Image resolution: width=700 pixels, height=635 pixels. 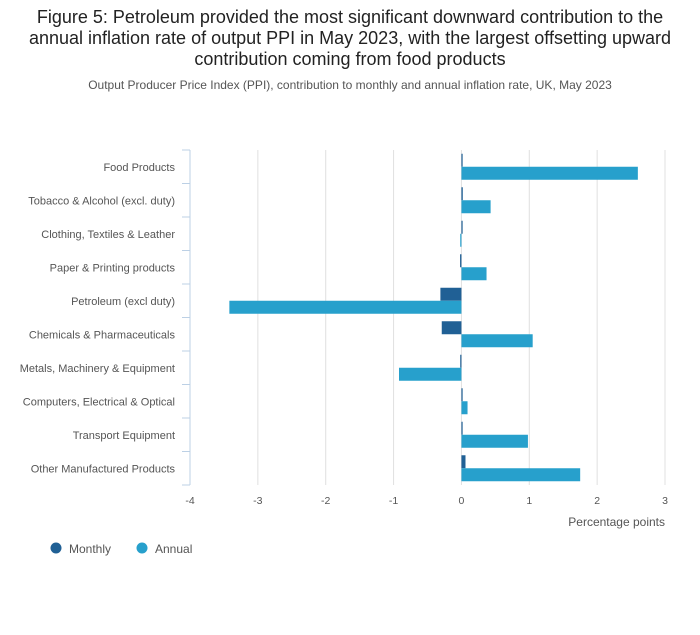 I want to click on category-label: Food Products, so click(x=139, y=168).